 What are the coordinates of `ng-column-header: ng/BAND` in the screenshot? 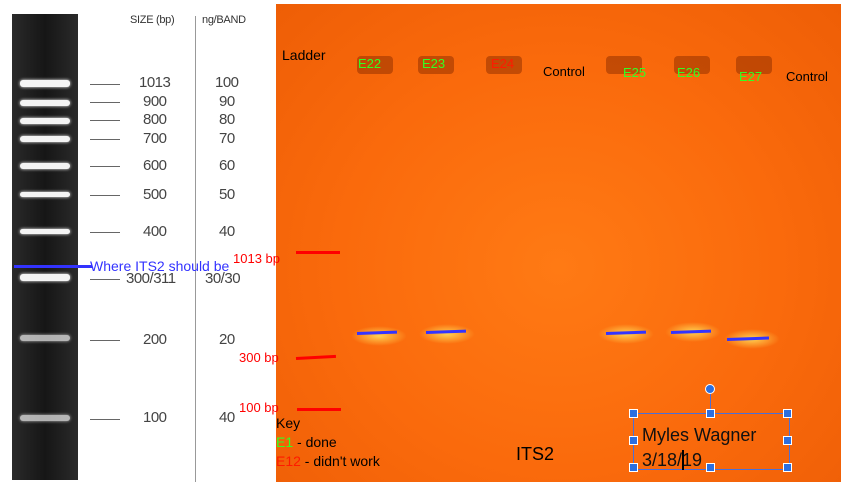 It's located at (224, 20).